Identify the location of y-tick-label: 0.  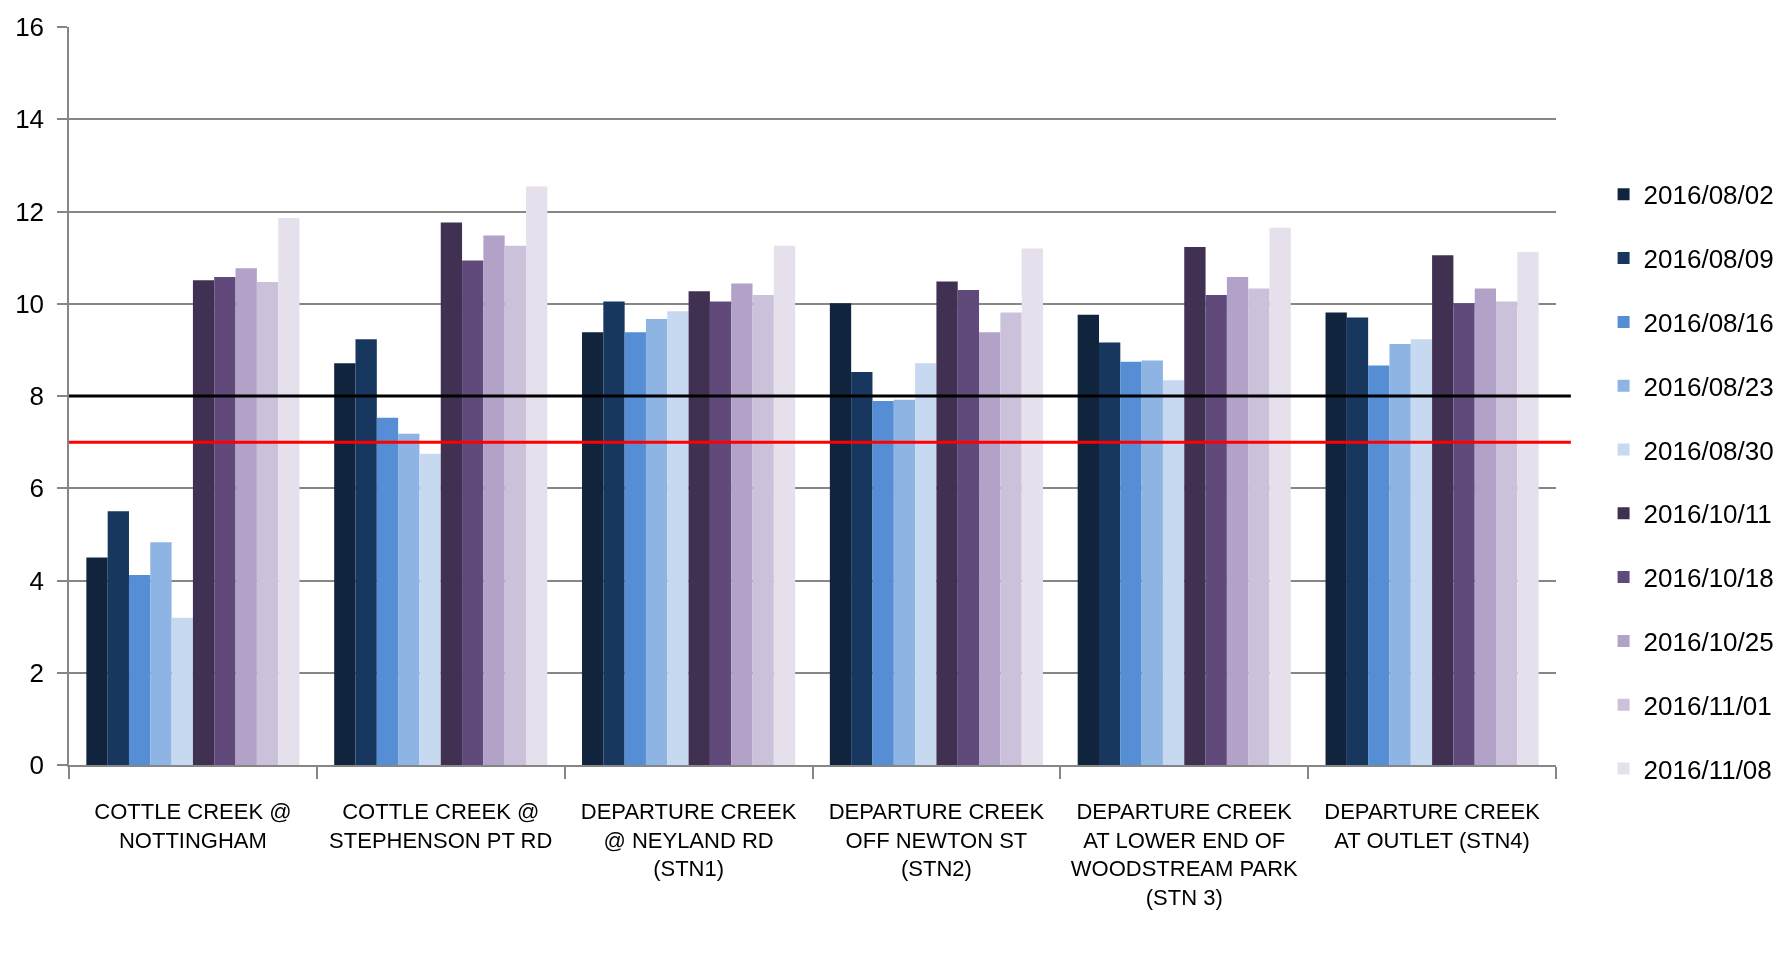
(37, 765).